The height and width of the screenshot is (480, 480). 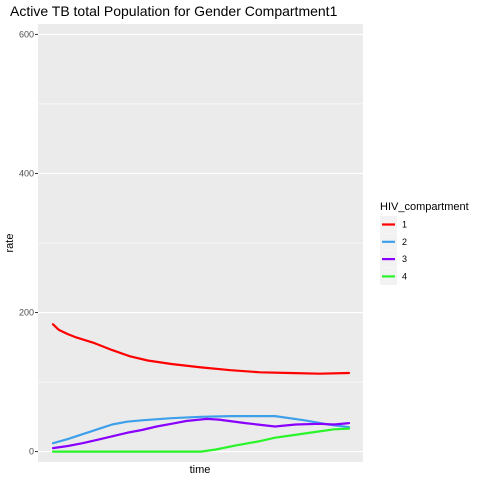 What do you see at coordinates (404, 225) in the screenshot?
I see `legend-label-1: 1` at bounding box center [404, 225].